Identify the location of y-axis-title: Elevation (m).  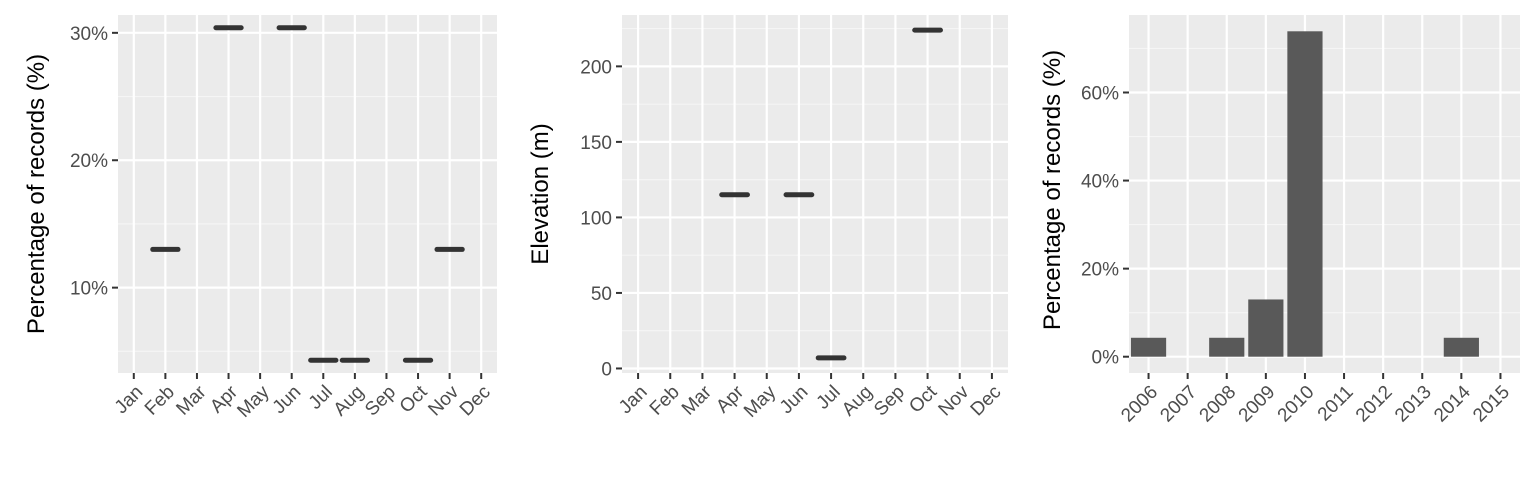
(540, 193).